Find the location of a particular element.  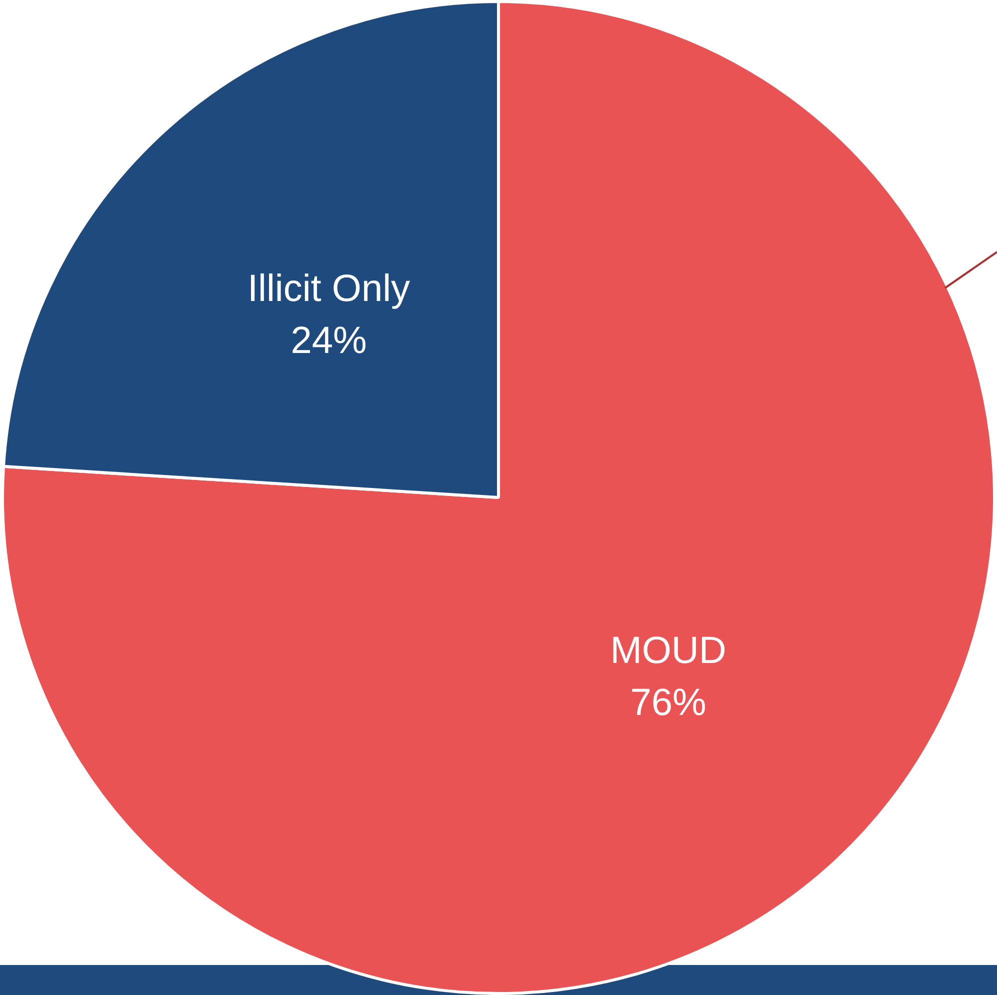

data-label: 76% is located at coordinates (668, 703).